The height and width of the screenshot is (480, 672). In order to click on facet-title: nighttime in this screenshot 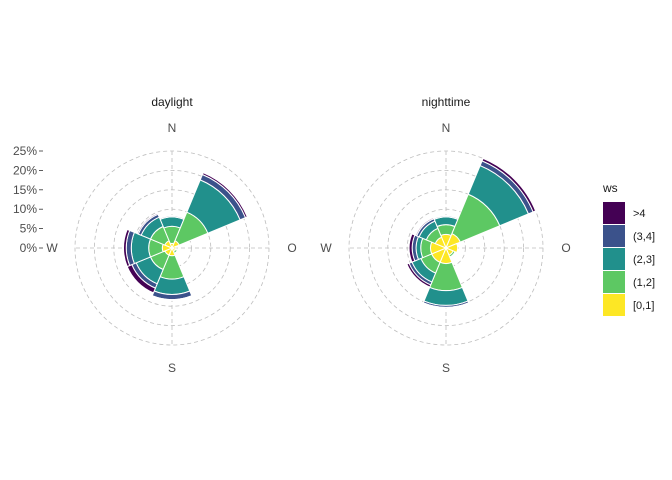, I will do `click(446, 102)`.